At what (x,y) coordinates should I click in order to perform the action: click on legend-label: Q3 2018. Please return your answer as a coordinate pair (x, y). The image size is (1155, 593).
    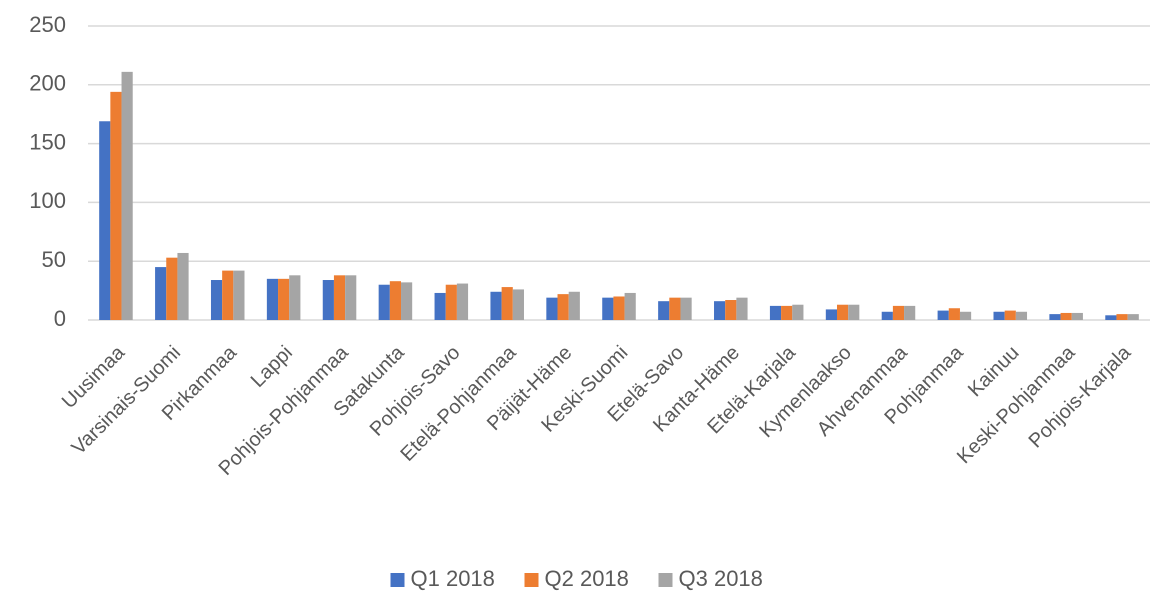
    Looking at the image, I should click on (721, 578).